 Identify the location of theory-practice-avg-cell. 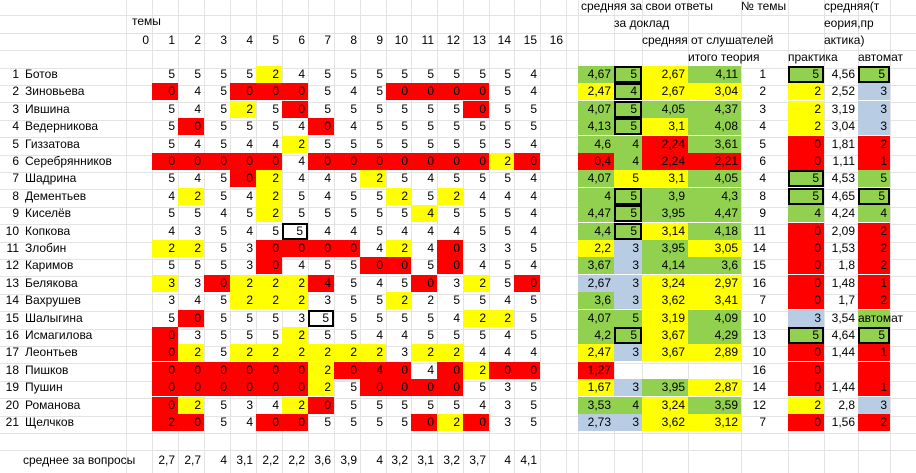
(841, 370).